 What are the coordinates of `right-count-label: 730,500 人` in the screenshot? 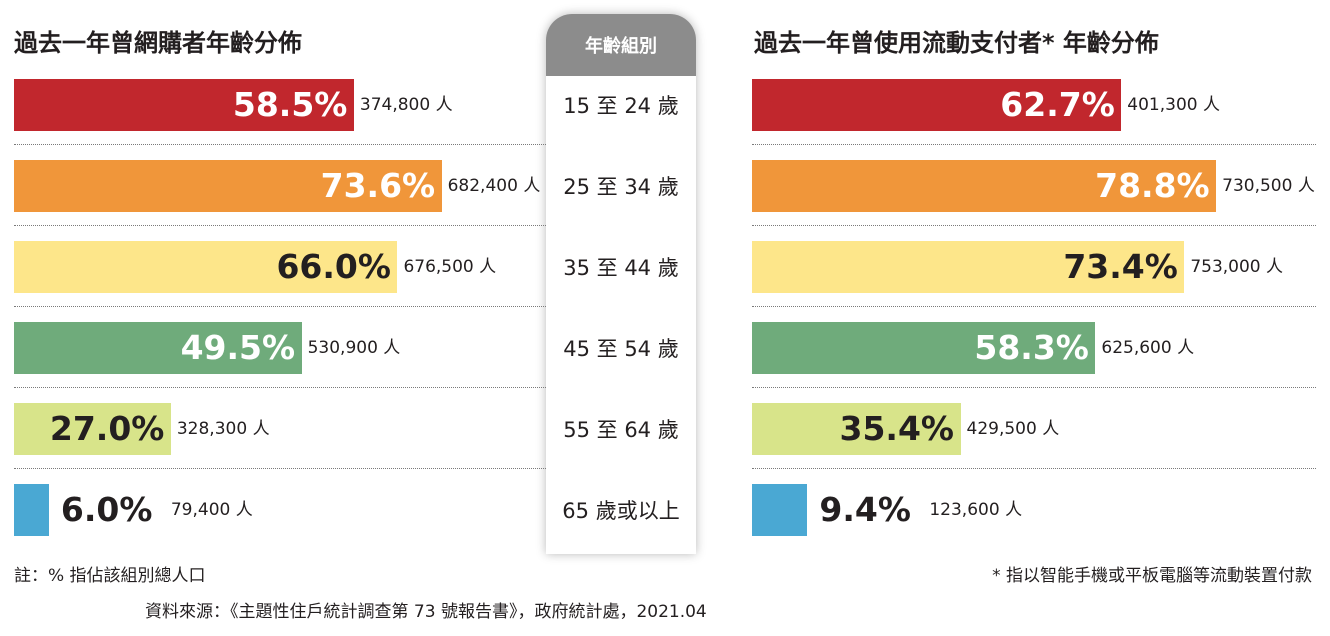 It's located at (1268, 186).